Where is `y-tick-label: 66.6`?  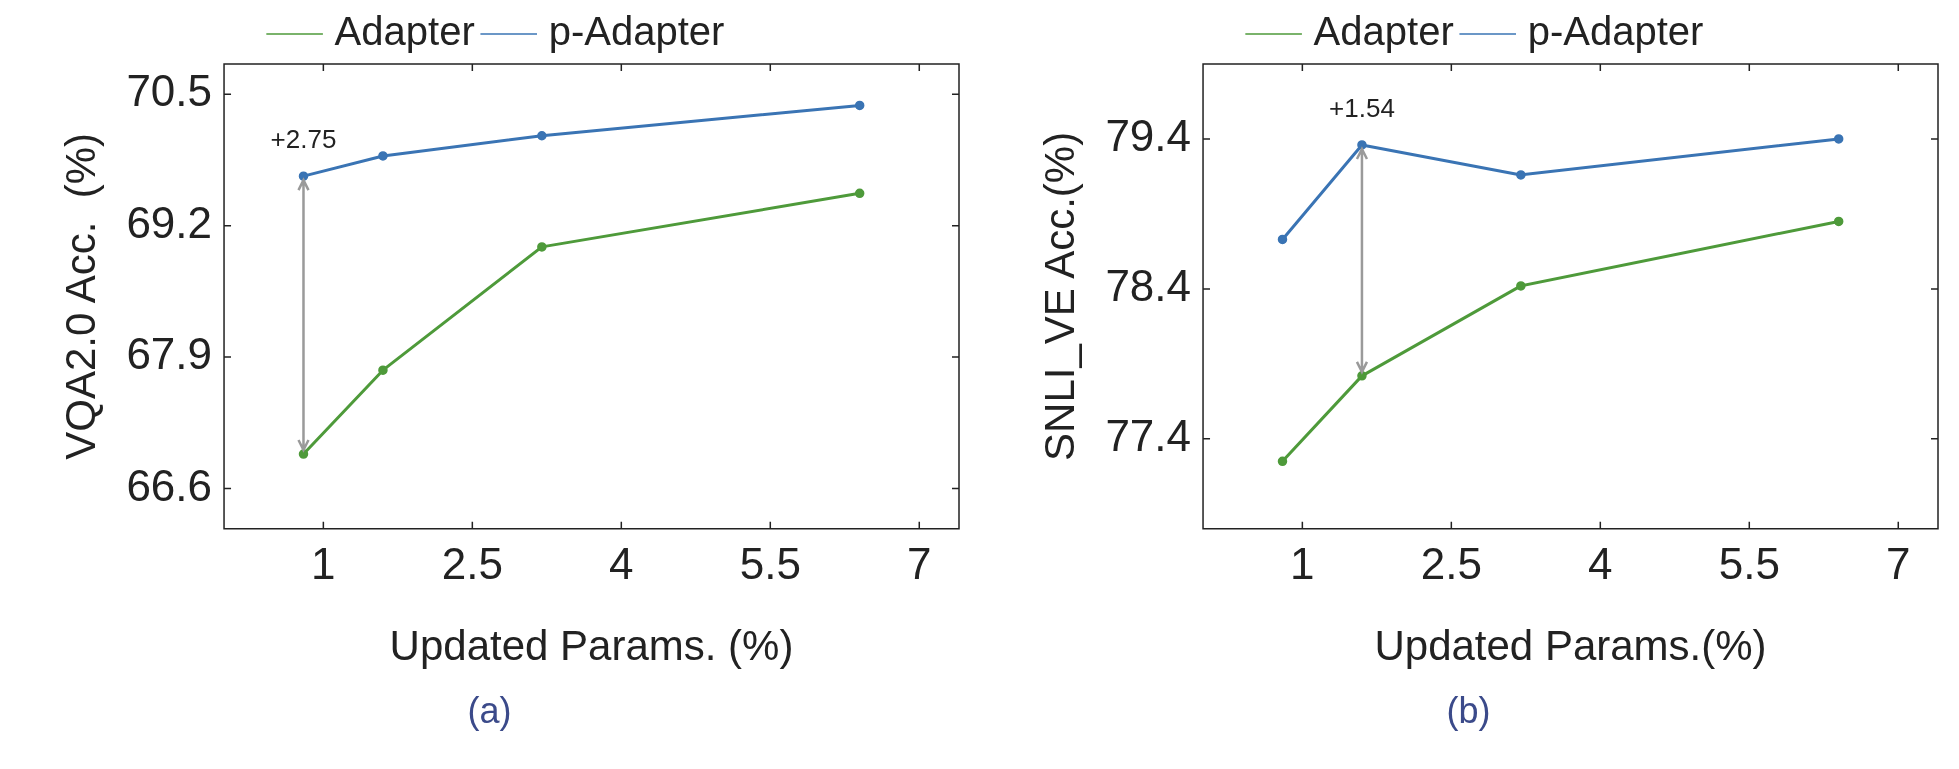 y-tick-label: 66.6 is located at coordinates (169, 485).